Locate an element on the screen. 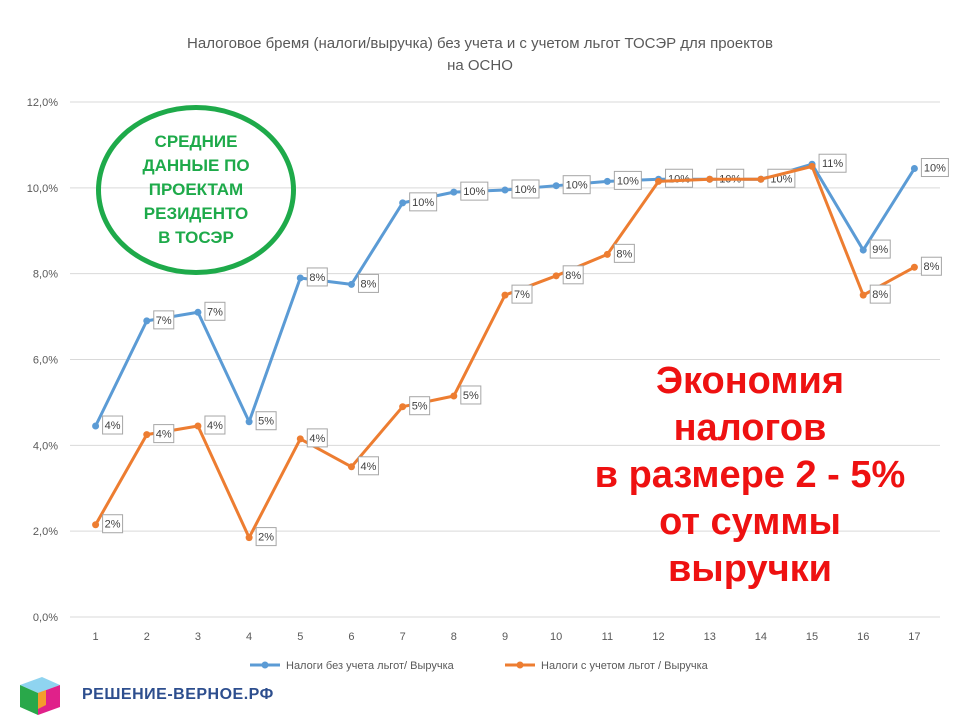  x-tick-label: 13 is located at coordinates (710, 637).